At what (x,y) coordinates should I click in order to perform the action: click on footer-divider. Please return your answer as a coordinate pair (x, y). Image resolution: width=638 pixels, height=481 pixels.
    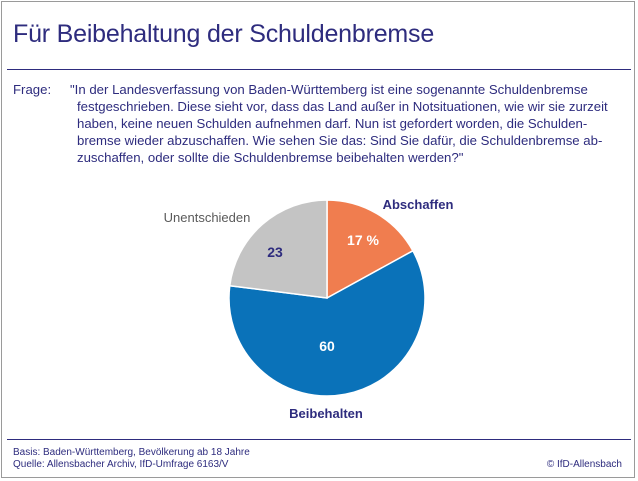
    Looking at the image, I should click on (319, 439).